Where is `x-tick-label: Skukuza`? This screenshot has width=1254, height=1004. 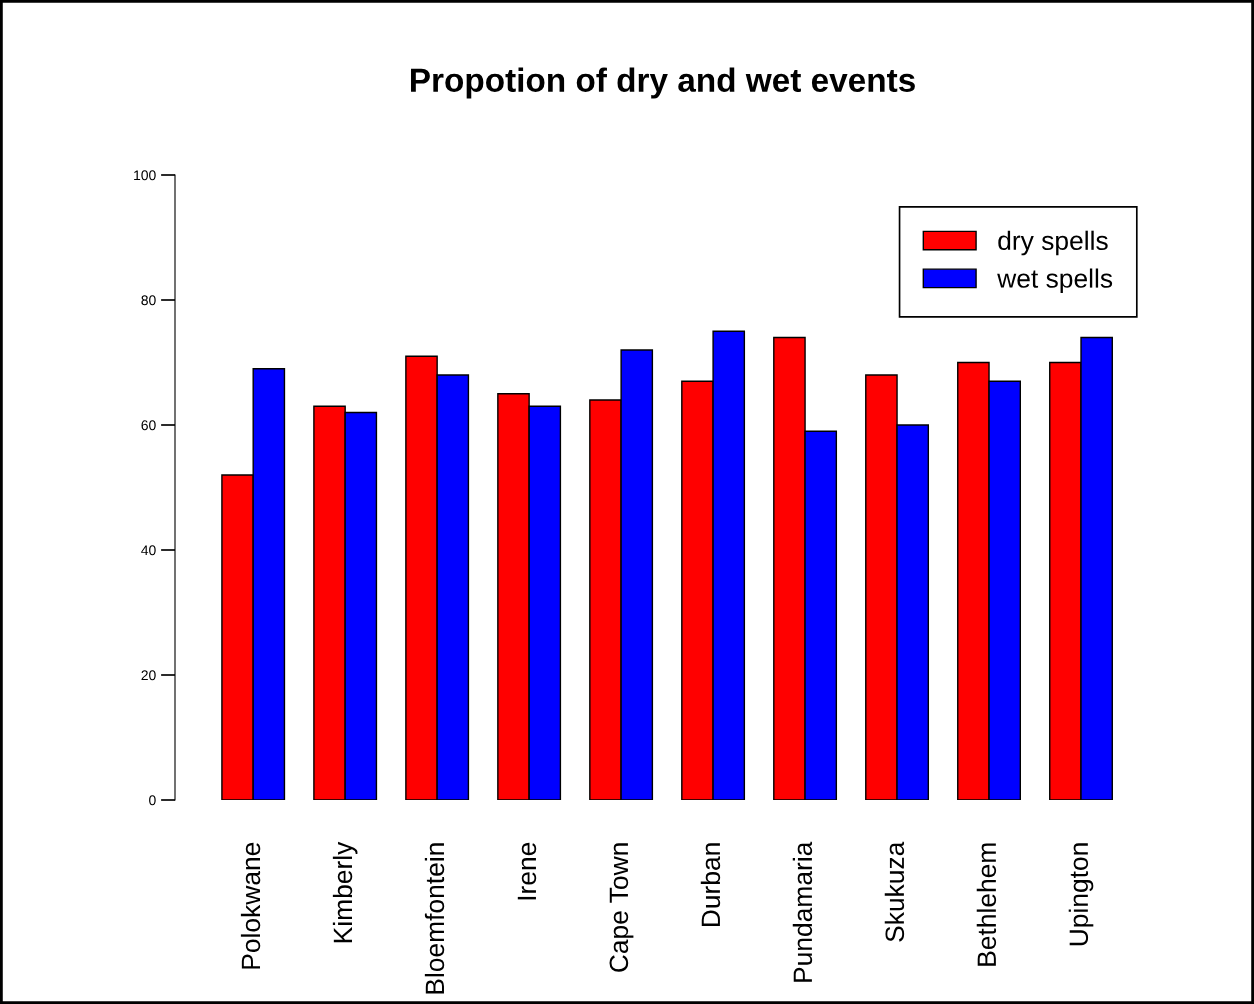
x-tick-label: Skukuza is located at coordinates (894, 891).